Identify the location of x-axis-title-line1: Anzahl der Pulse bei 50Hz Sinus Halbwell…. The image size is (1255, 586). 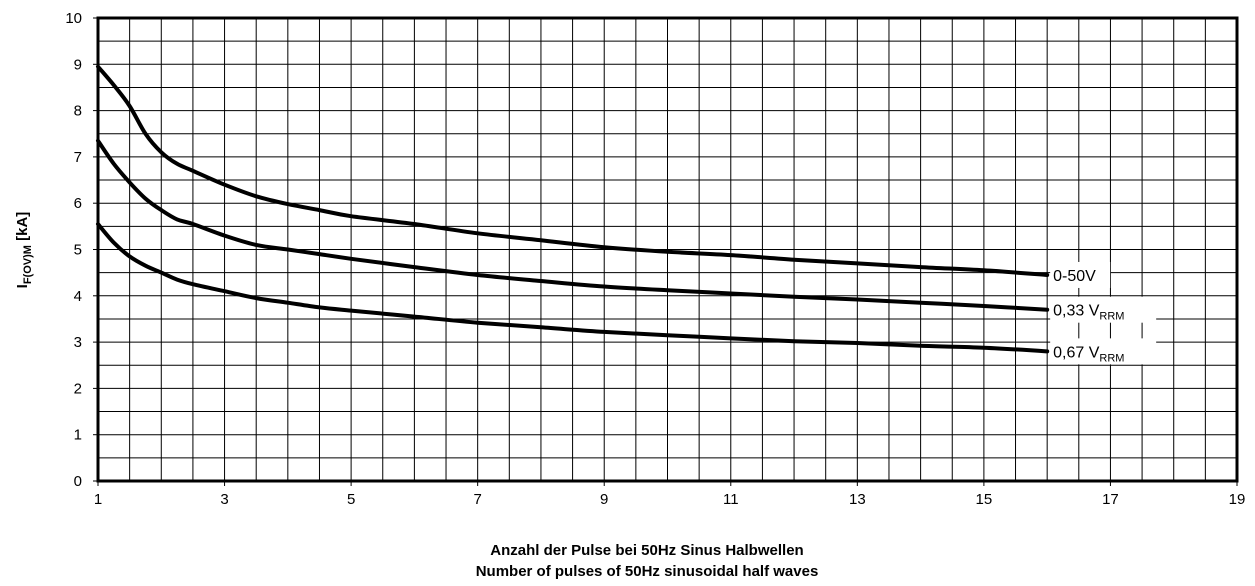
(646, 550).